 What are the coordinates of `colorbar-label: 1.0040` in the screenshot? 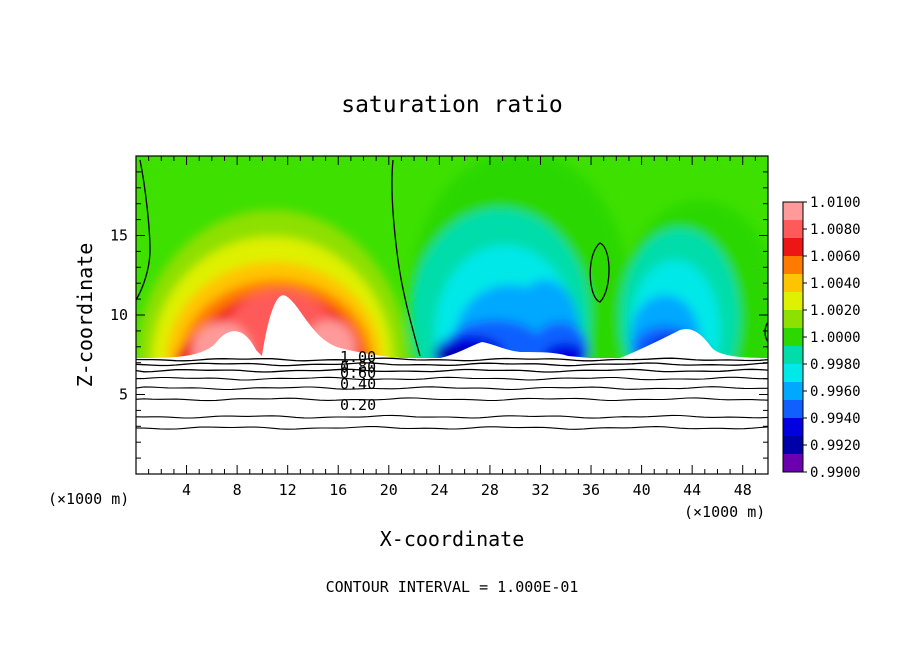 It's located at (835, 284).